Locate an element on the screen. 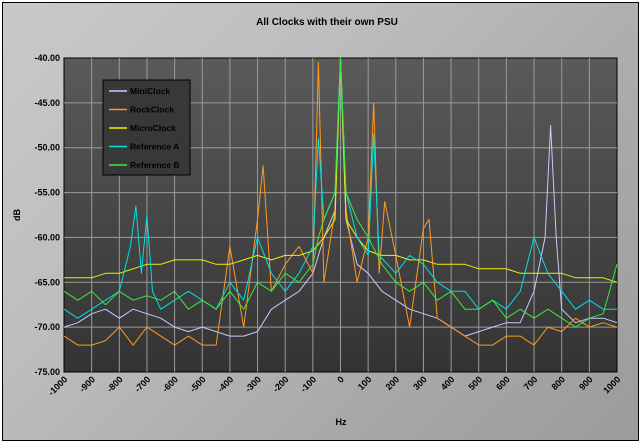 Image resolution: width=643 pixels, height=445 pixels. legend-label: MiniClock is located at coordinates (150, 91).